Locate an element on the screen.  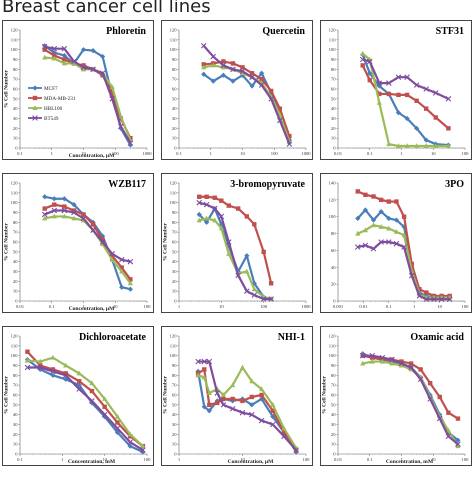
chart-title: 3PO is located at coordinates (454, 184).